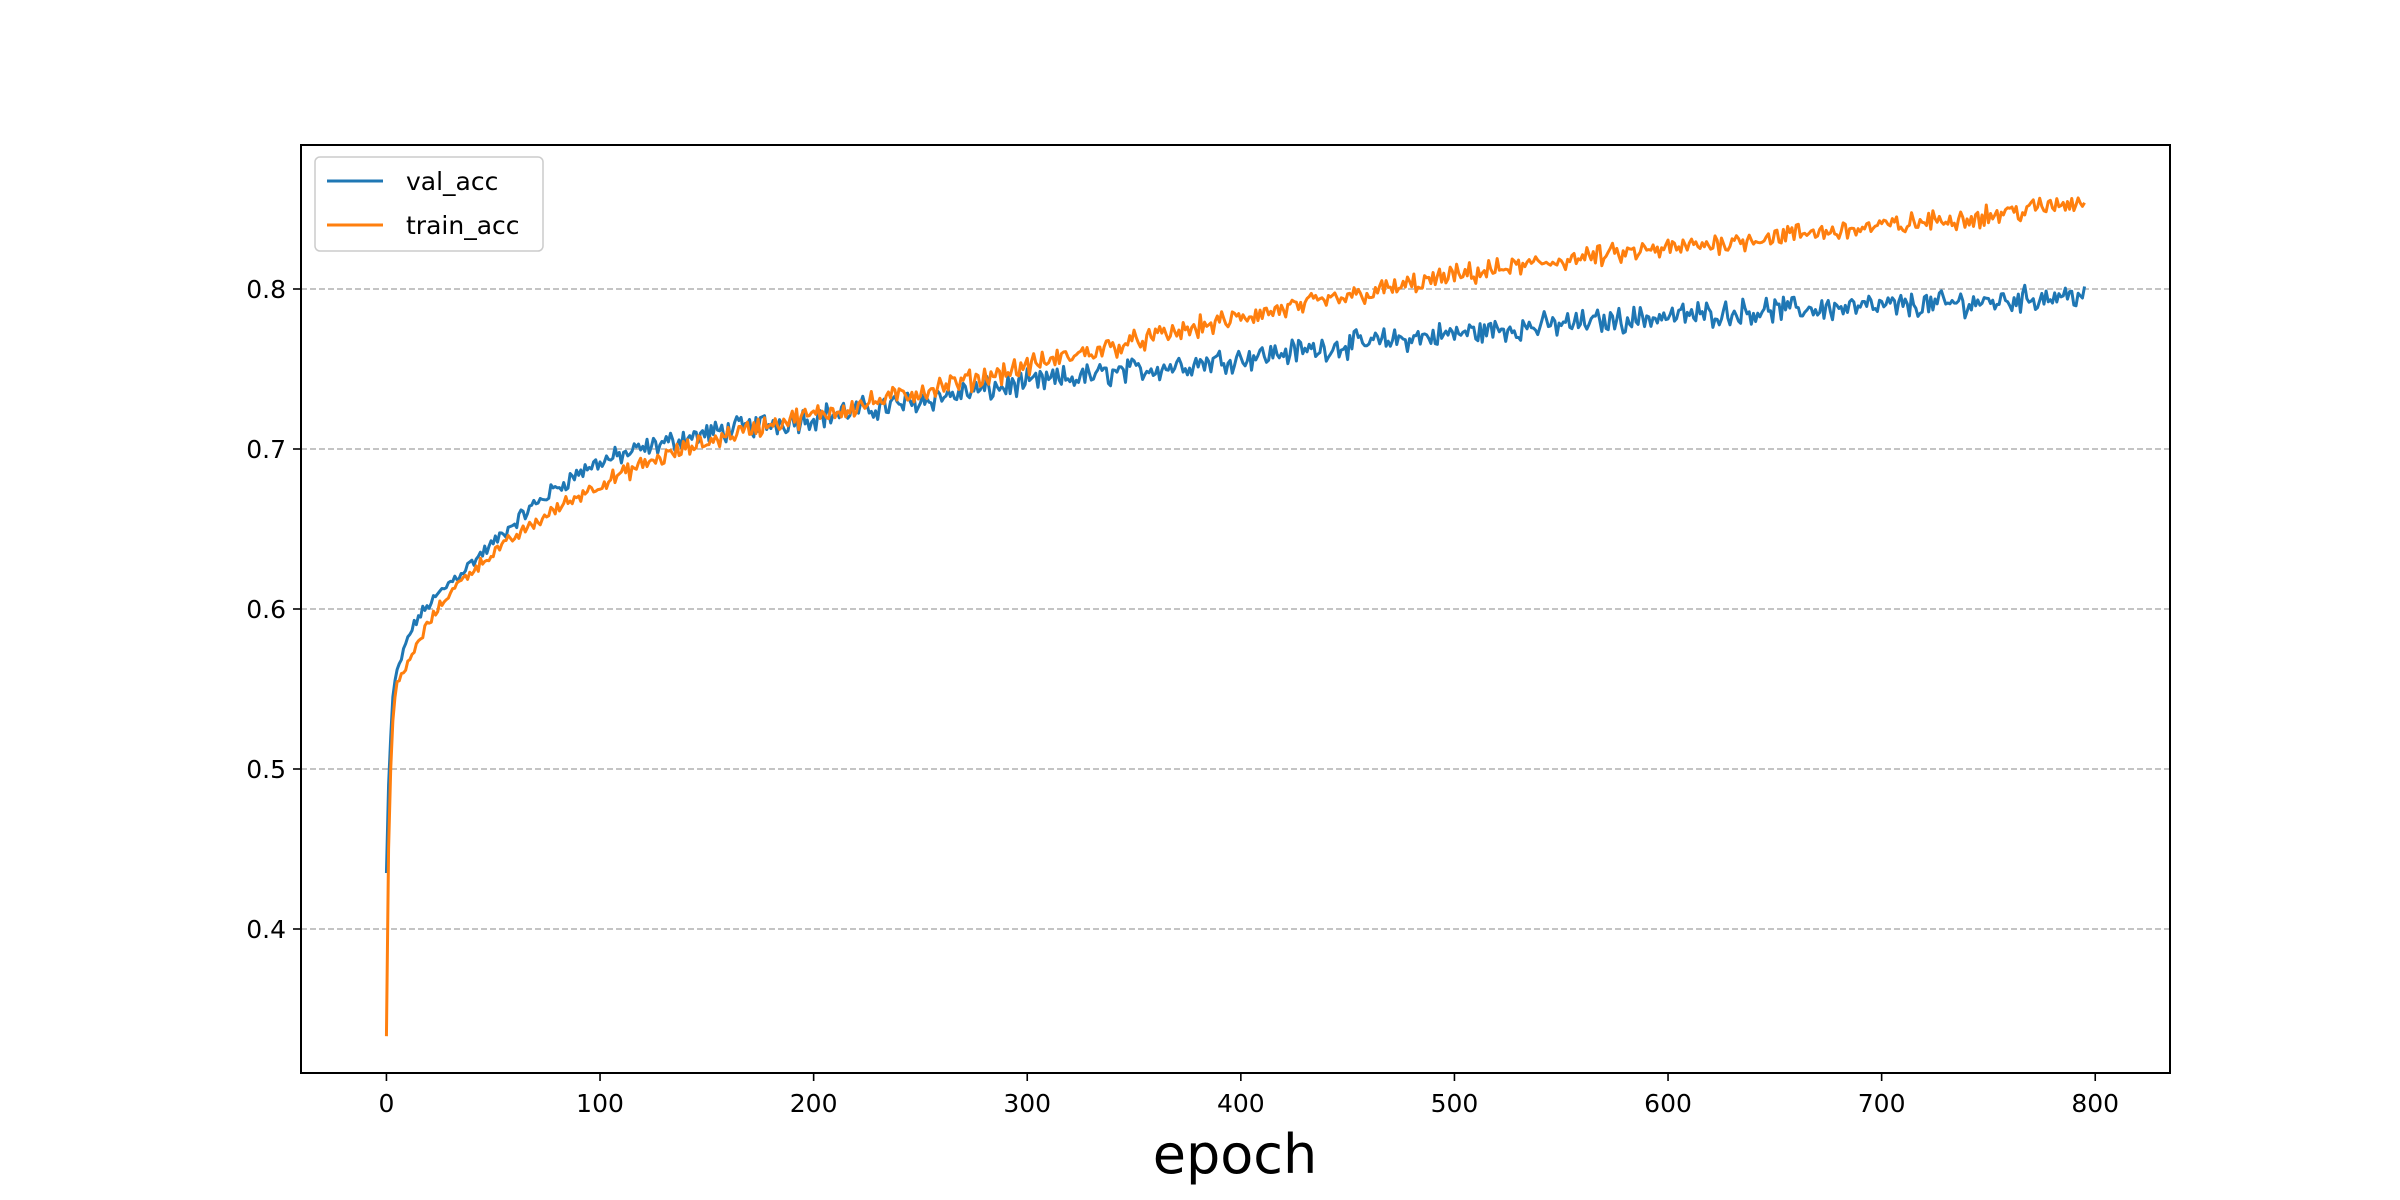 The image size is (2400, 1200). I want to click on y-tick-label: 0.8, so click(266, 289).